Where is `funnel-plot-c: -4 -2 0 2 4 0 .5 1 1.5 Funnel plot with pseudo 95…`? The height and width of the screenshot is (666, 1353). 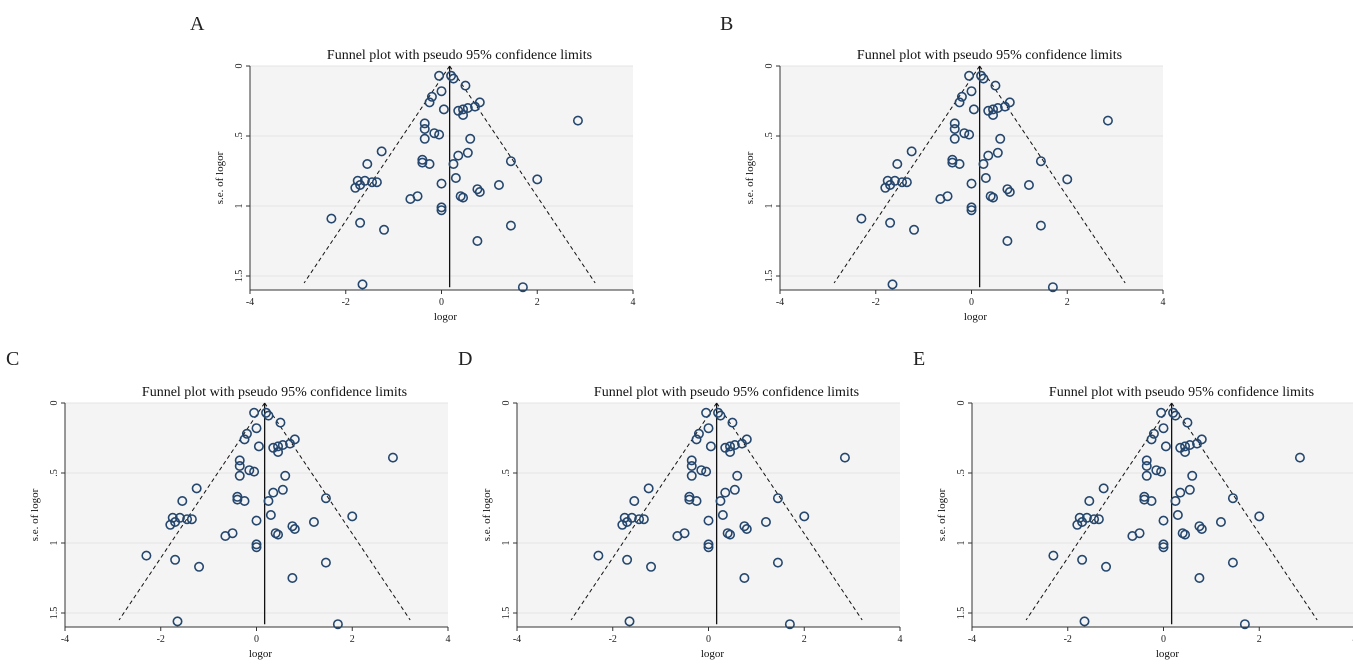
funnel-plot-c: -4 -2 0 2 4 0 .5 1 1.5 Funnel plot with pseudo 95… is located at coordinates (240, 522).